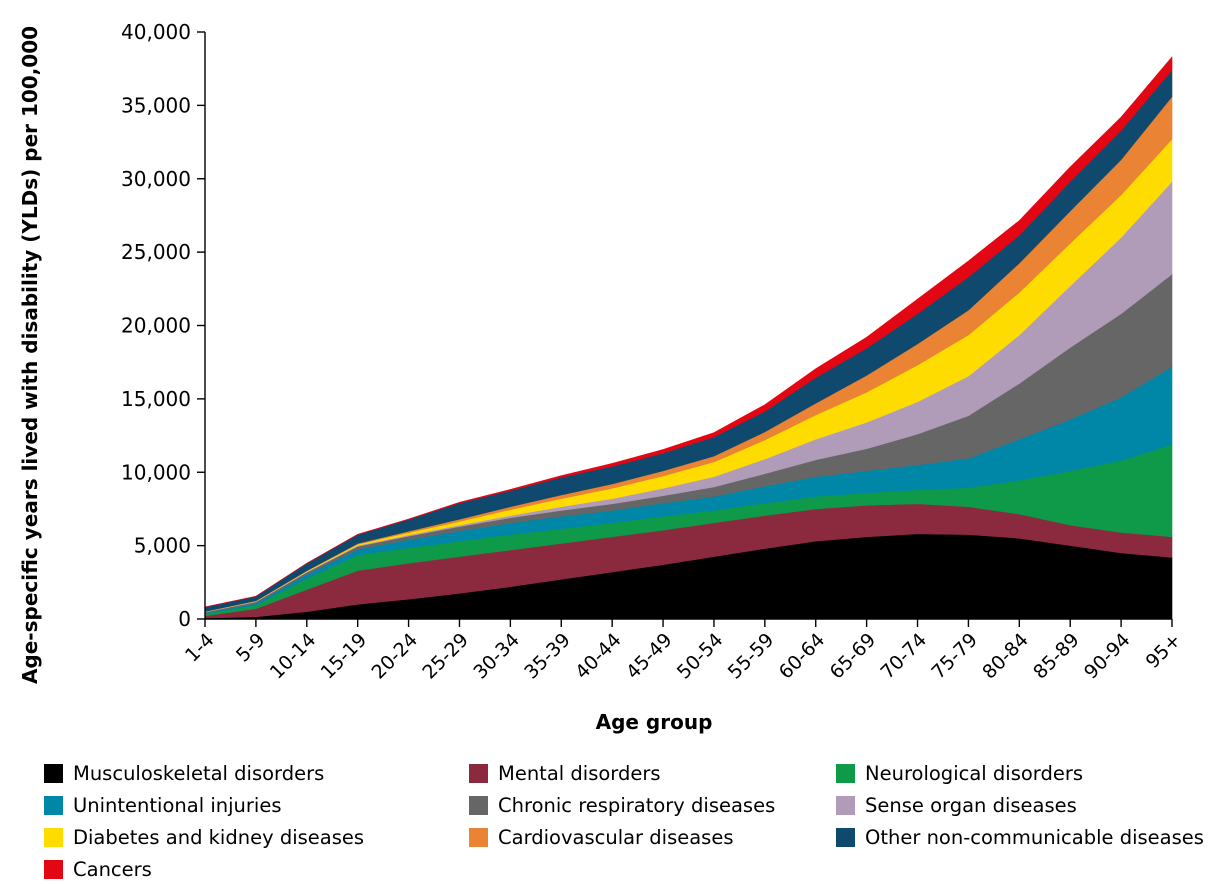 The image size is (1223, 884). Describe the element at coordinates (156, 179) in the screenshot. I see `y-tick-label: 30,000` at that location.